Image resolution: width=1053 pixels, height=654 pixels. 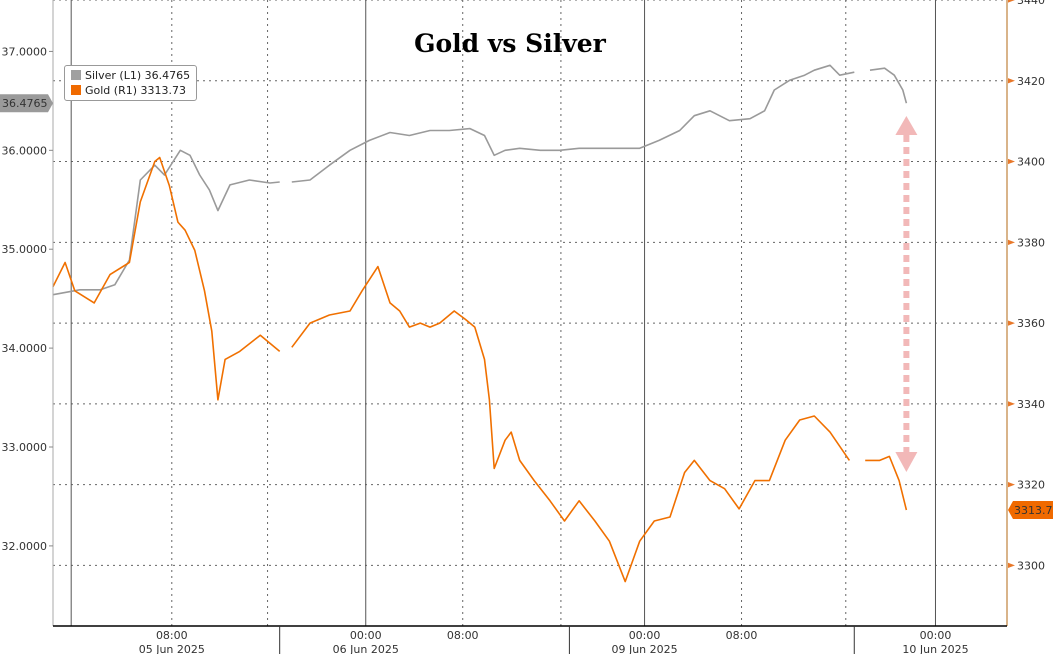 I want to click on gold-last-value: 3313.73, so click(x=1033, y=510).